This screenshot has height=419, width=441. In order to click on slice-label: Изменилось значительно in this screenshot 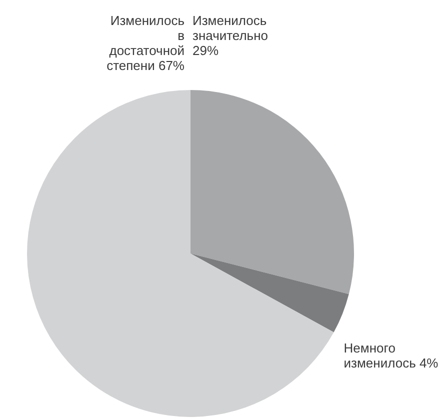, I will do `click(230, 28)`.